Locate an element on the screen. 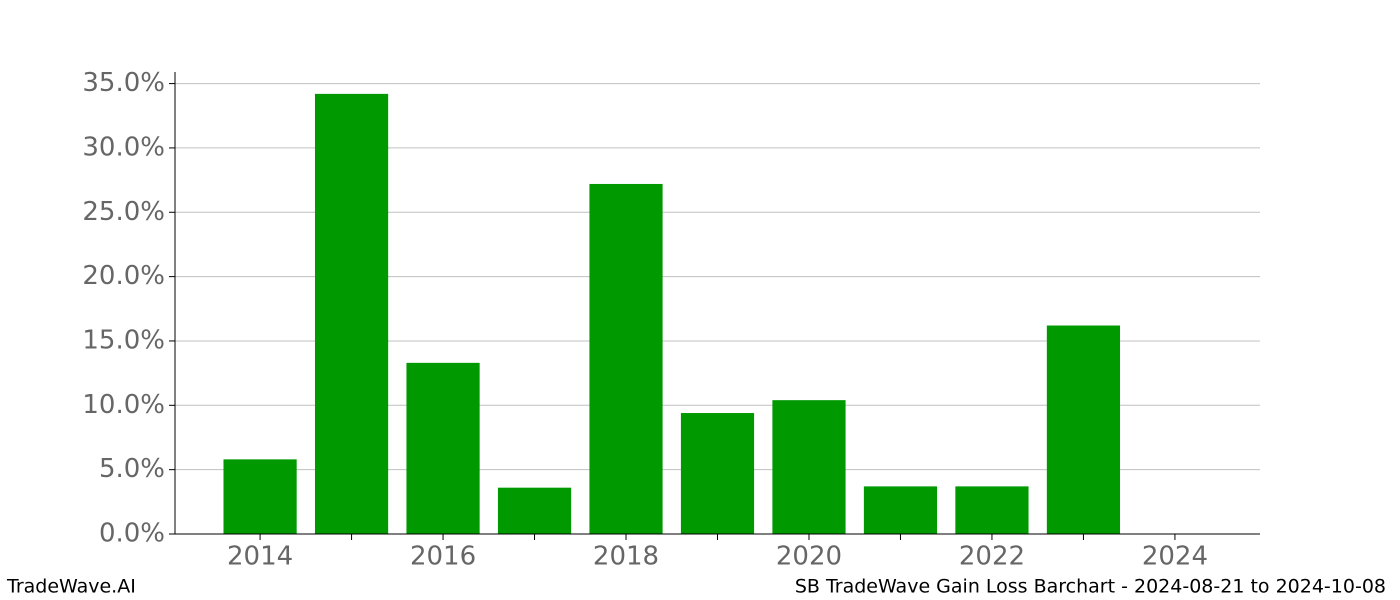 The height and width of the screenshot is (600, 1400). y-tick-label: 15.0% is located at coordinates (123, 340).